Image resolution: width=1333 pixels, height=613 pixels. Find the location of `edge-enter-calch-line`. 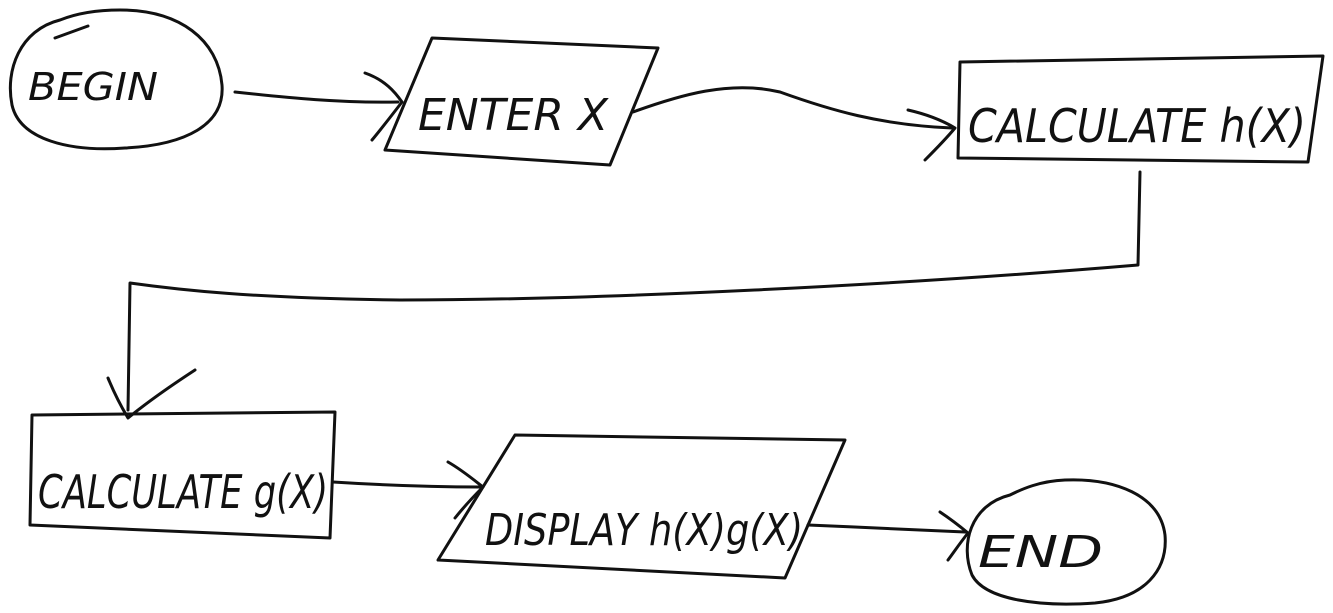

edge-enter-calch-line is located at coordinates (792, 108).